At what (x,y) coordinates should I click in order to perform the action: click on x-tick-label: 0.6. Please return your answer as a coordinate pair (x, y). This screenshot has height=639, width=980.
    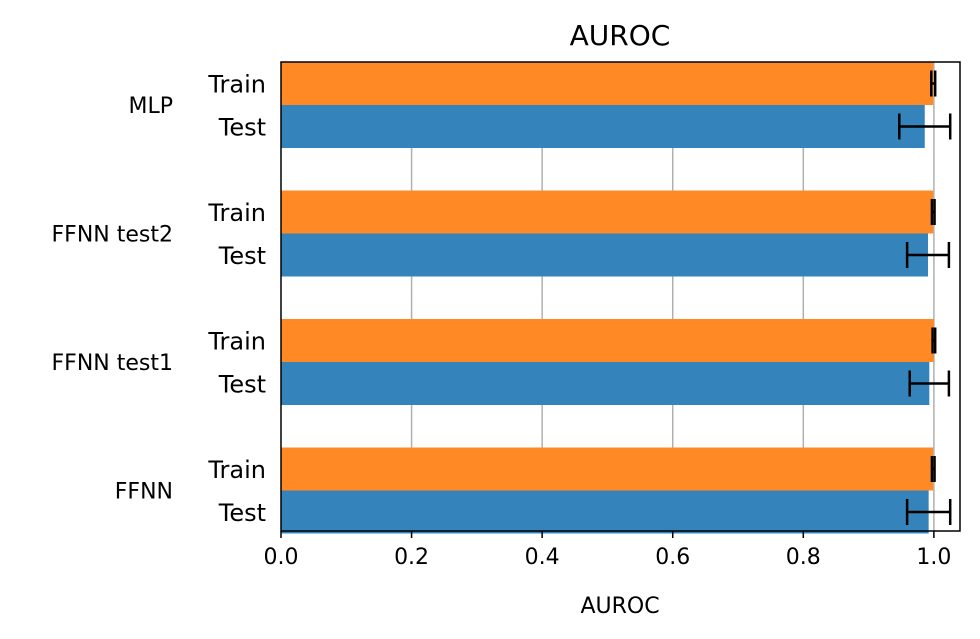
    Looking at the image, I should click on (672, 557).